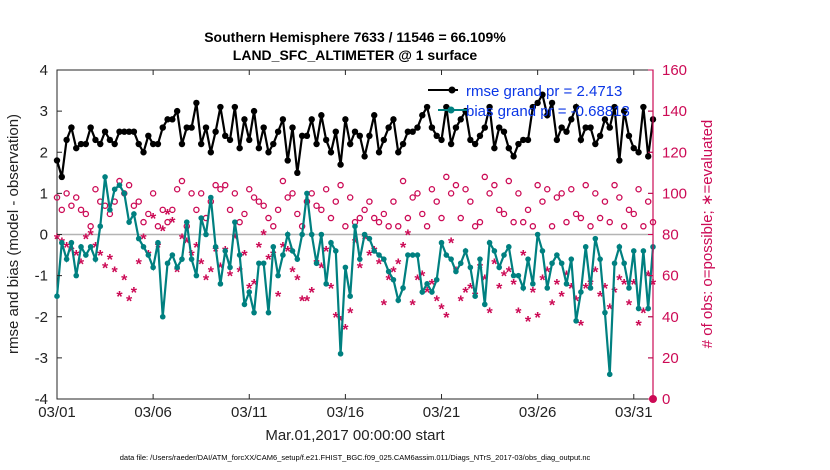 The image size is (830, 470). I want to click on chart-title-line2: LAND_SFC_ALTIMETER @ 1 surface, so click(355, 55).